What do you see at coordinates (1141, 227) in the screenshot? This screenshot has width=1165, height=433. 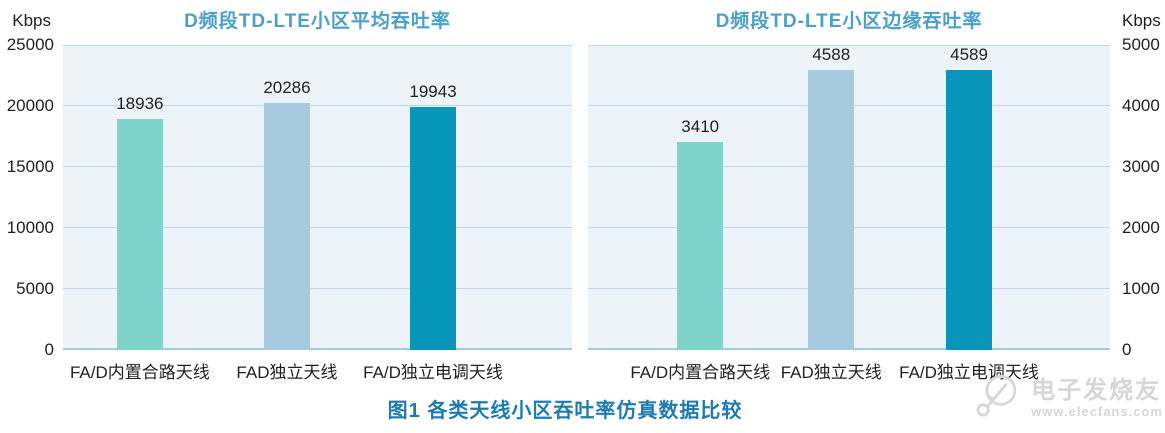 I see `y-tick-label: 2000` at bounding box center [1141, 227].